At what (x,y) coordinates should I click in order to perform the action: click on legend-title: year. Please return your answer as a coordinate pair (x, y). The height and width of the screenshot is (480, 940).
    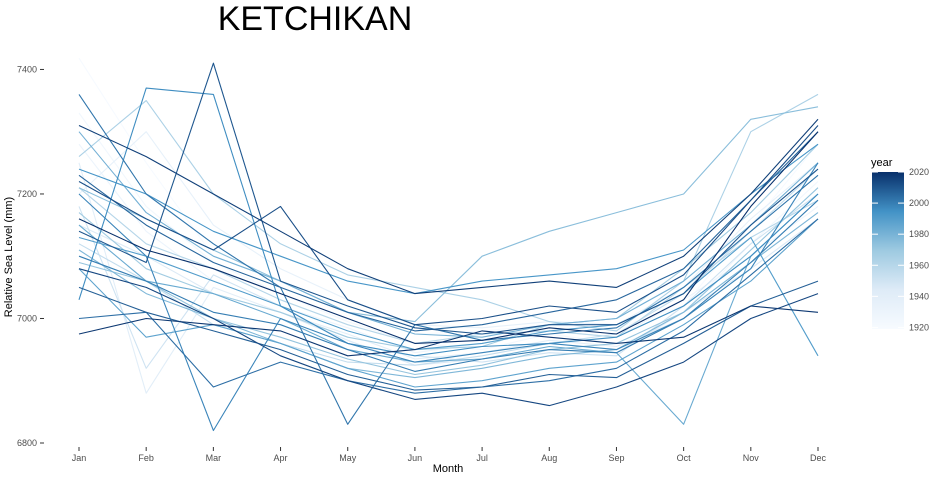
    Looking at the image, I should click on (882, 163).